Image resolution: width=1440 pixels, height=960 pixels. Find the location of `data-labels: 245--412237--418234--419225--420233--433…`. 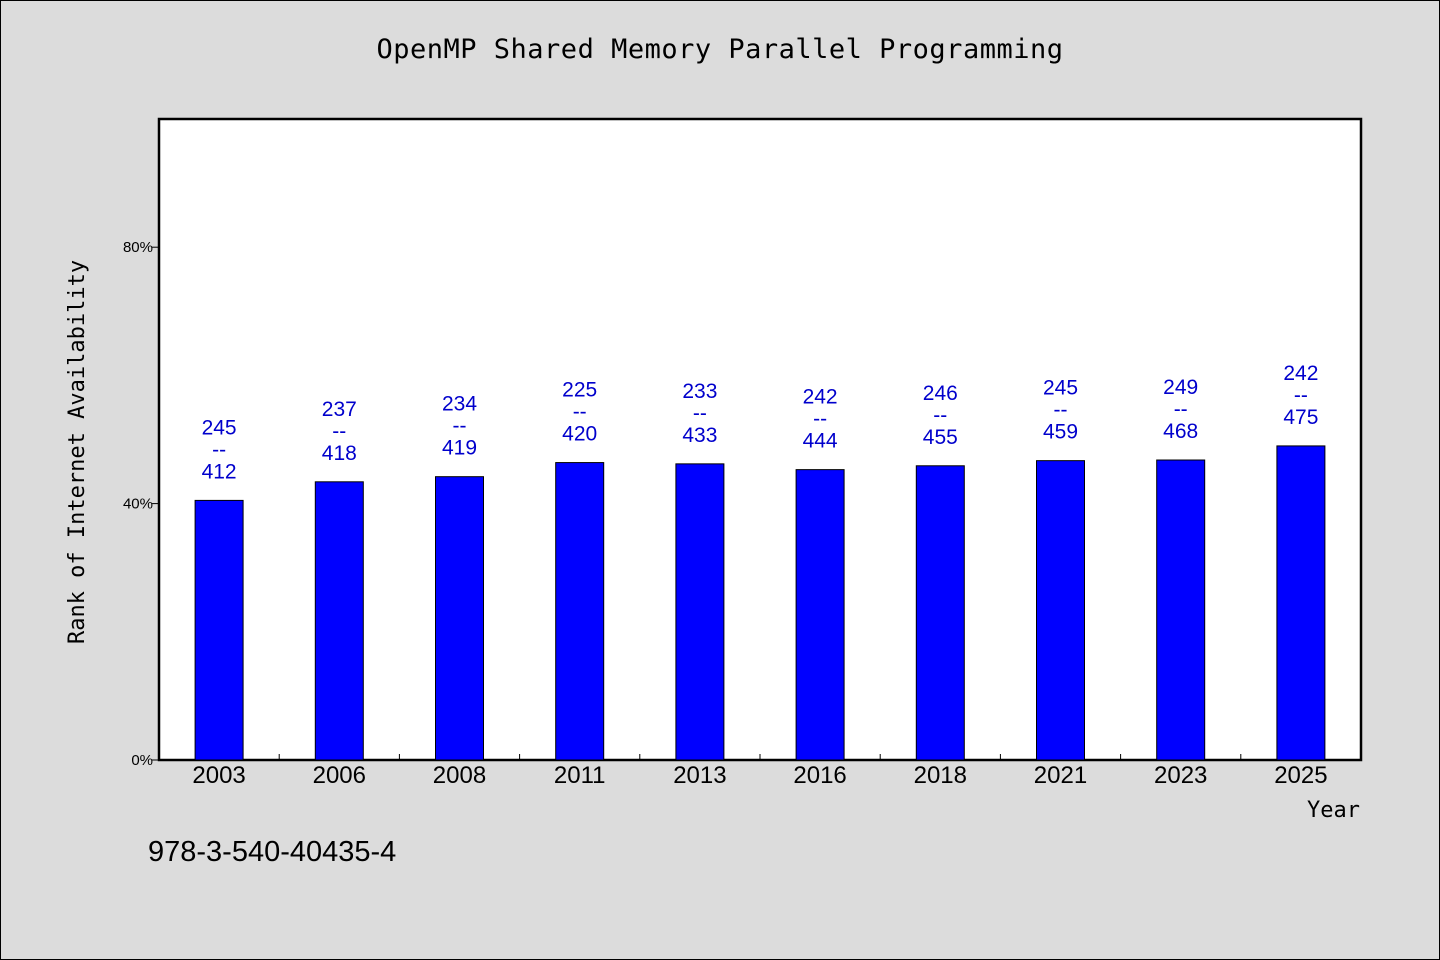

data-labels: 245--412237--418234--419225--420233--433… is located at coordinates (760, 422).